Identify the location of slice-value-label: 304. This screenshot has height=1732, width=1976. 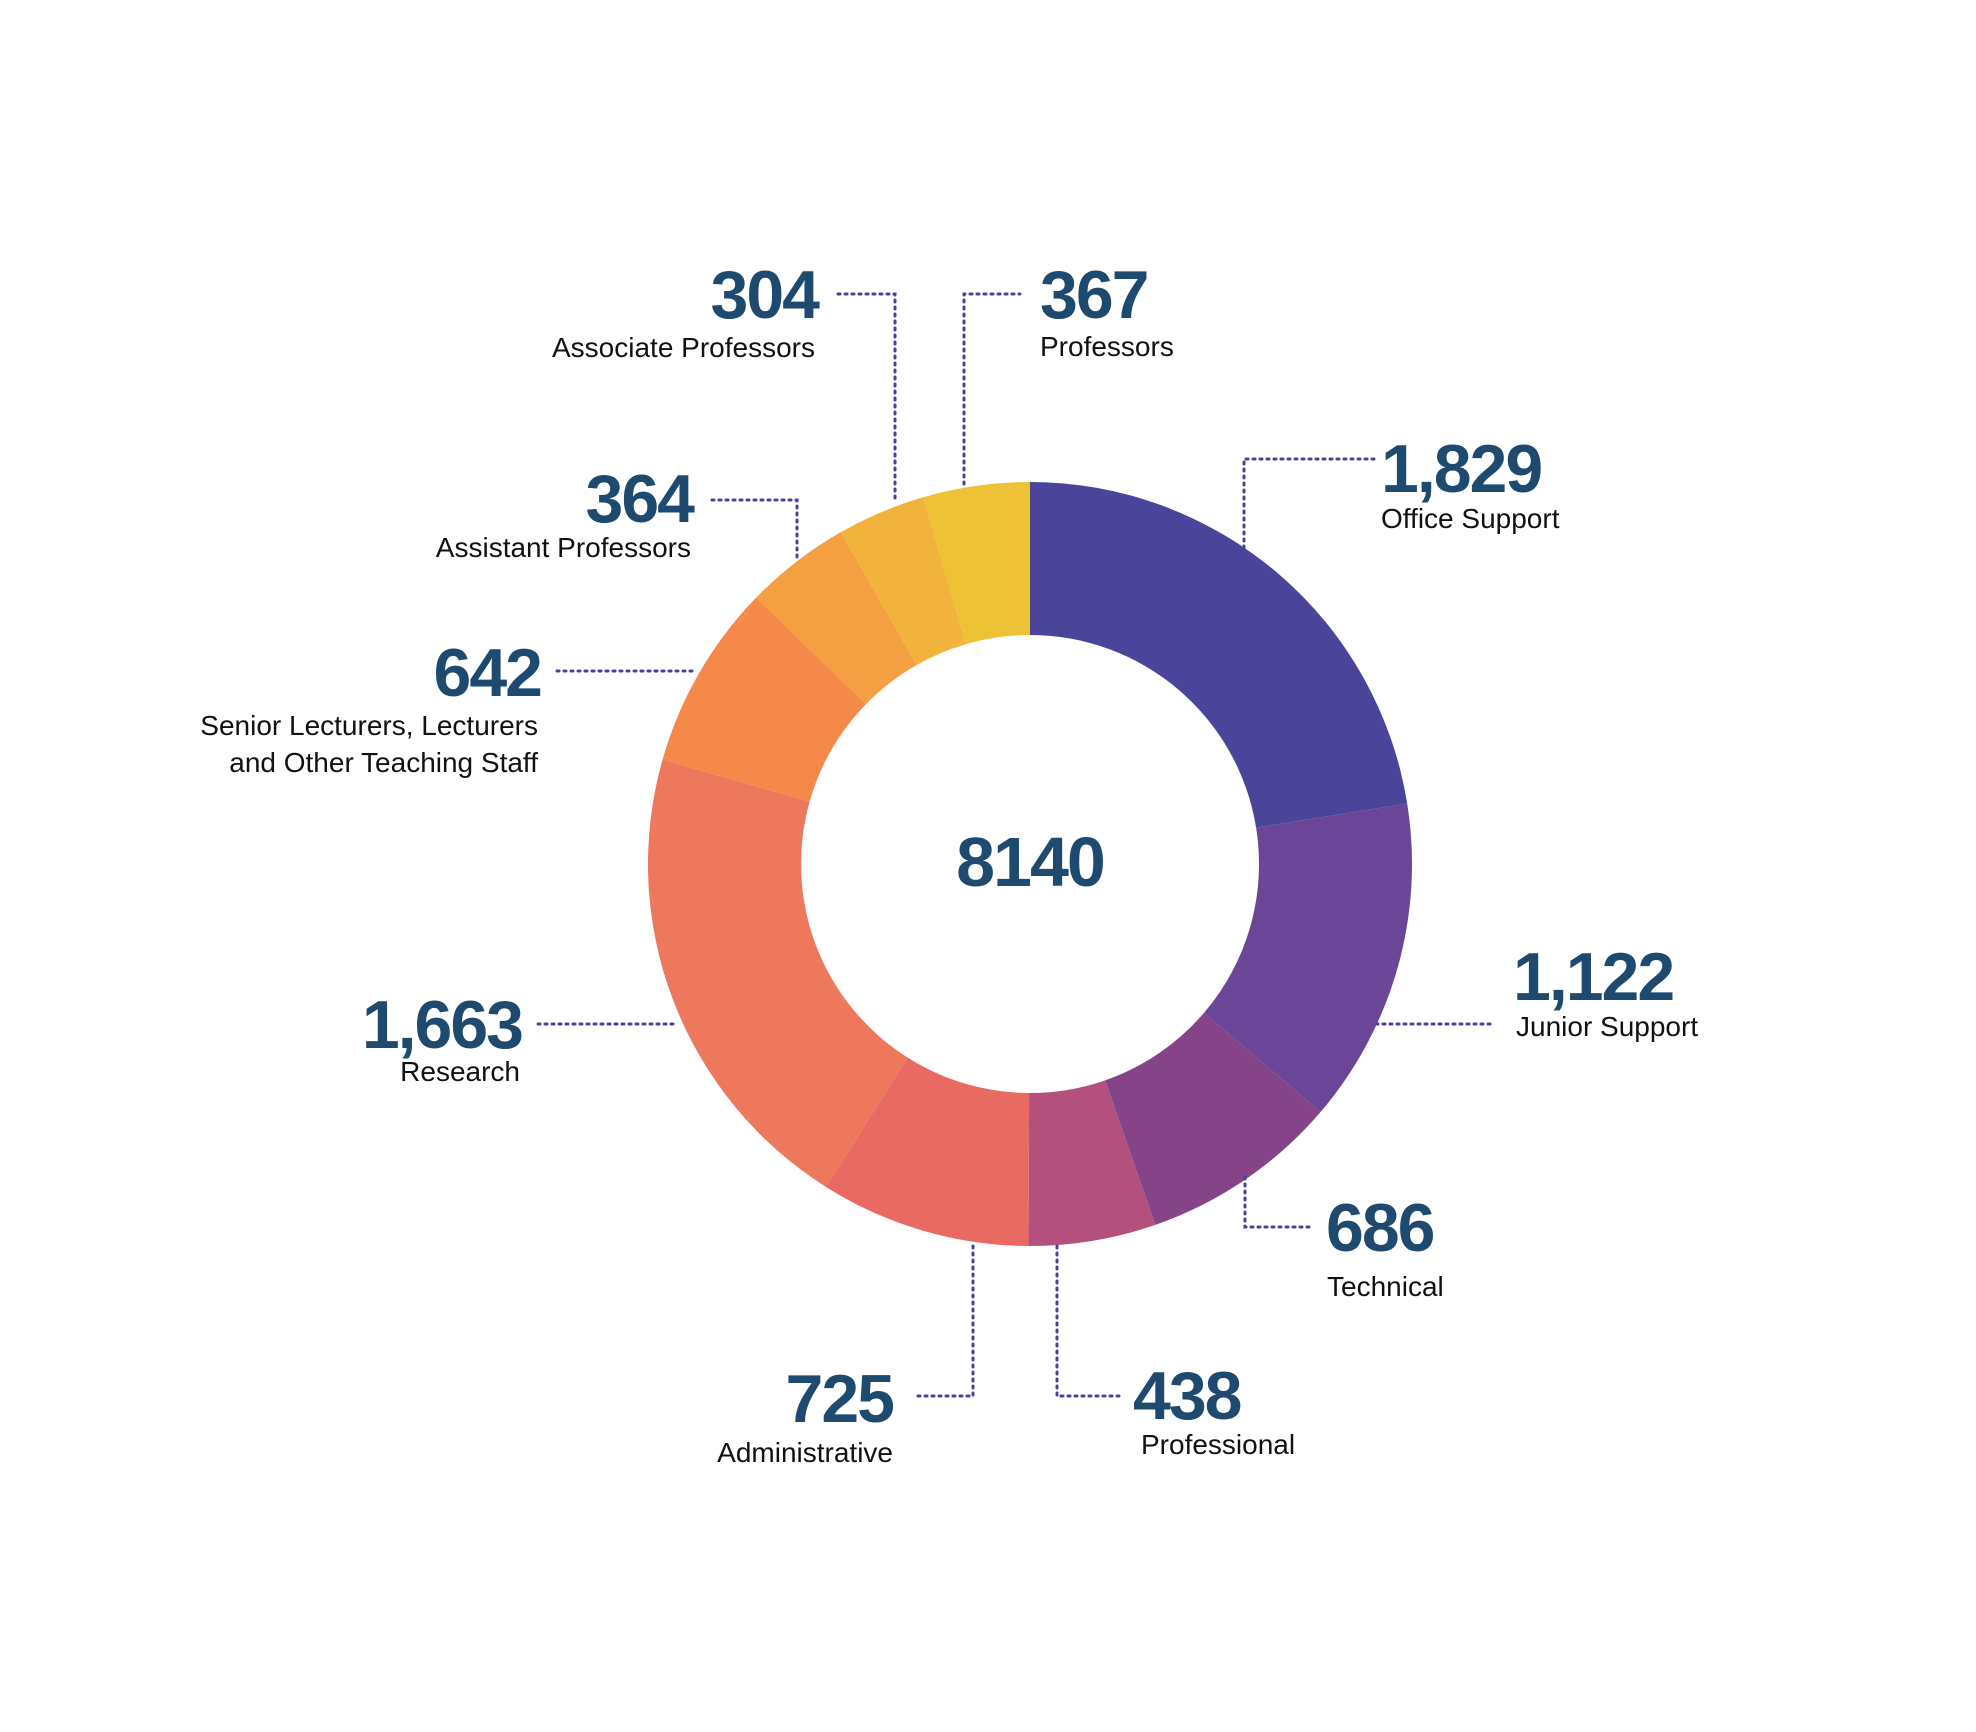
(766, 295).